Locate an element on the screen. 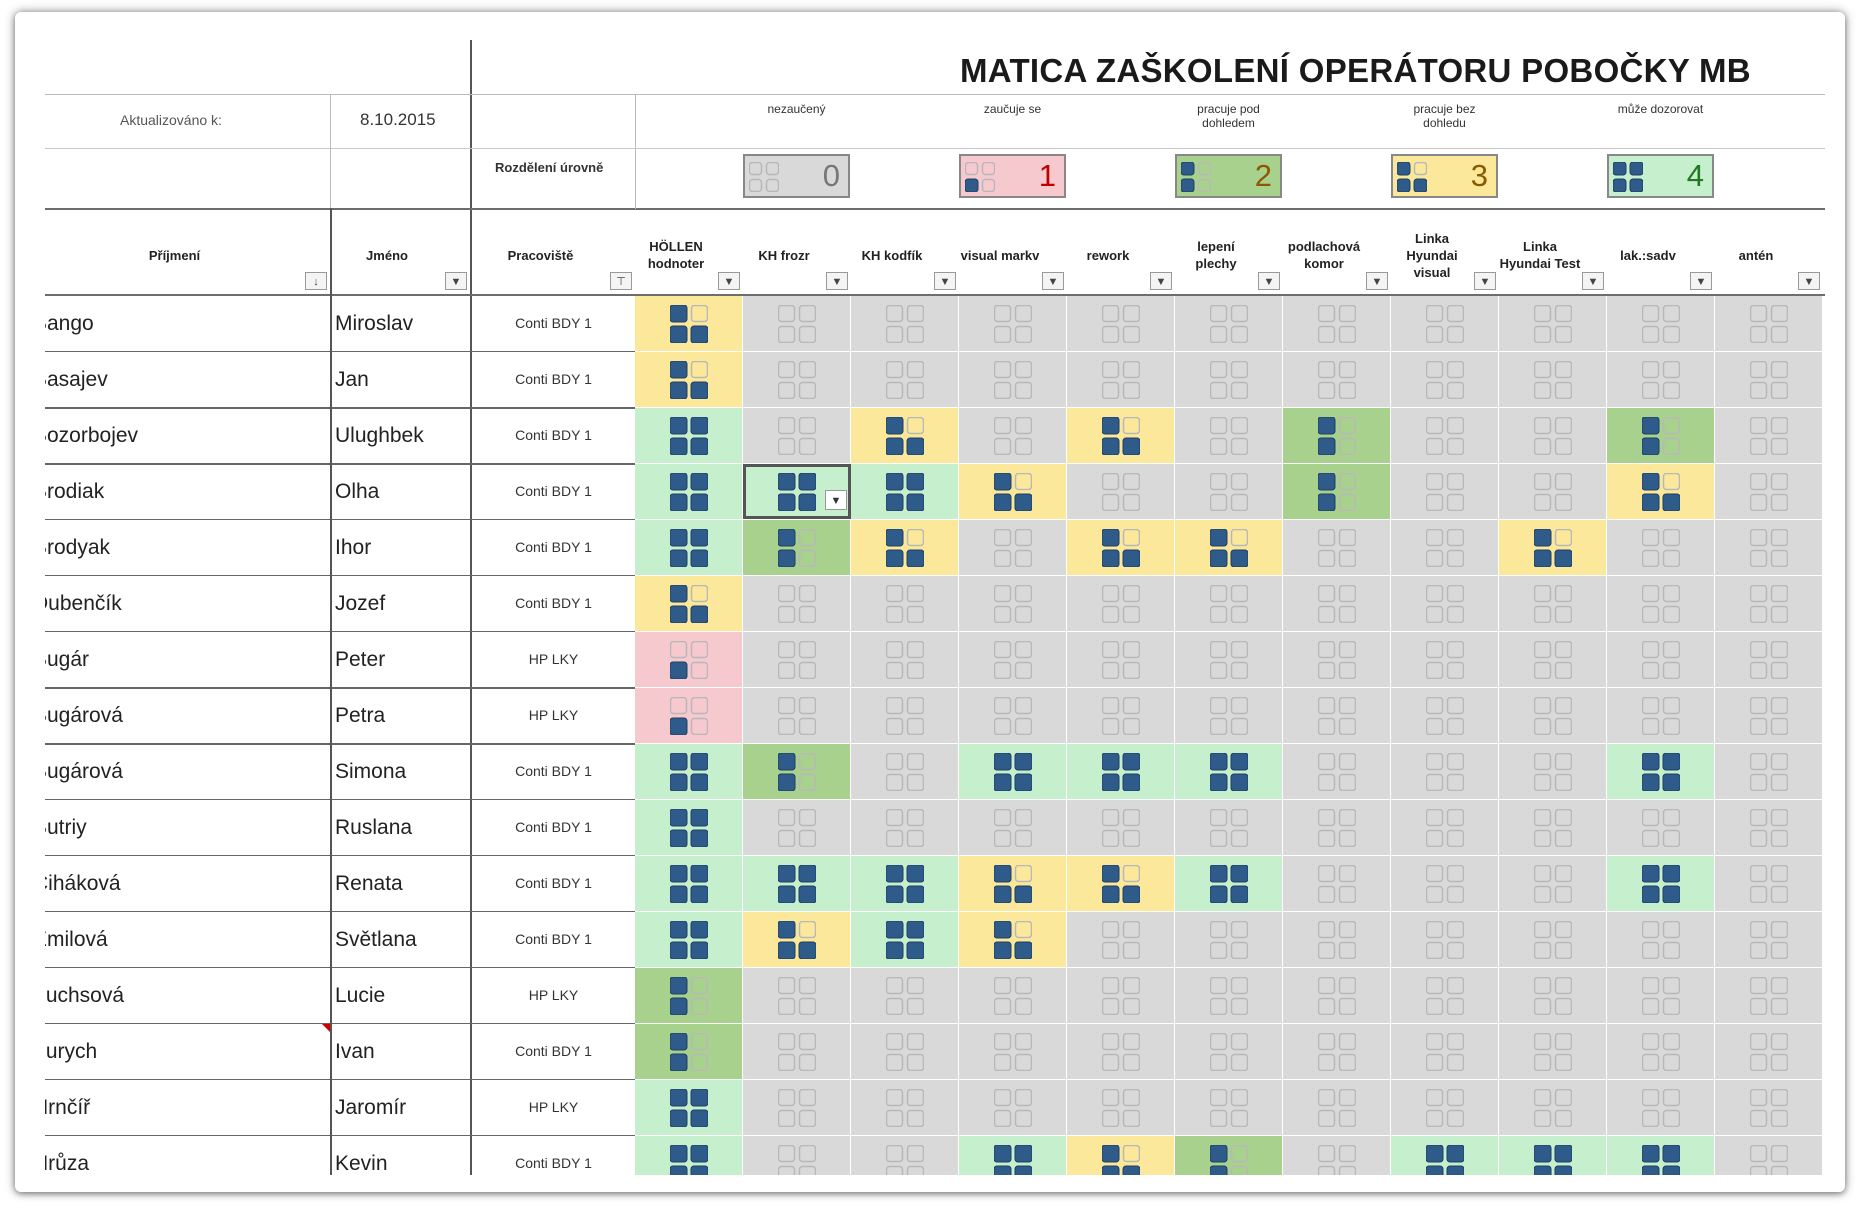 This screenshot has height=1212, width=1859. cell-name: Ivan is located at coordinates (355, 1051).